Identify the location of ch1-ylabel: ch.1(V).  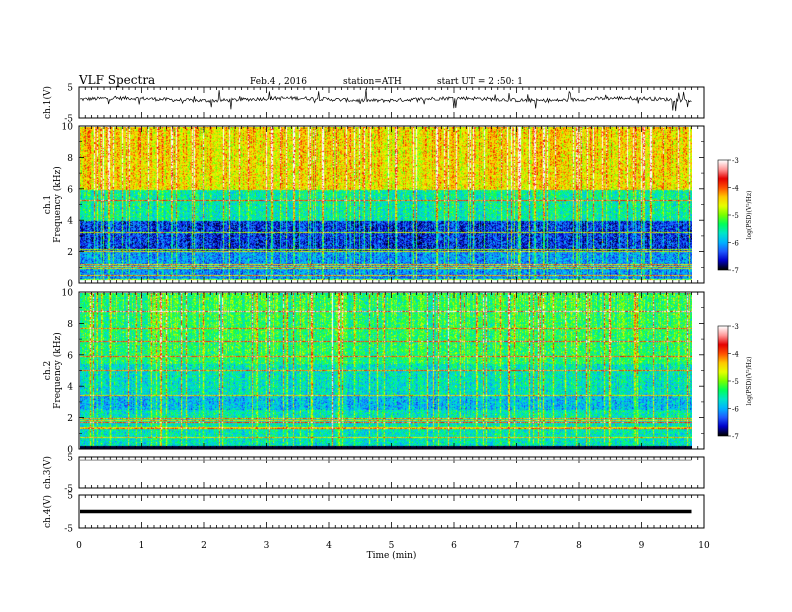
(47, 102).